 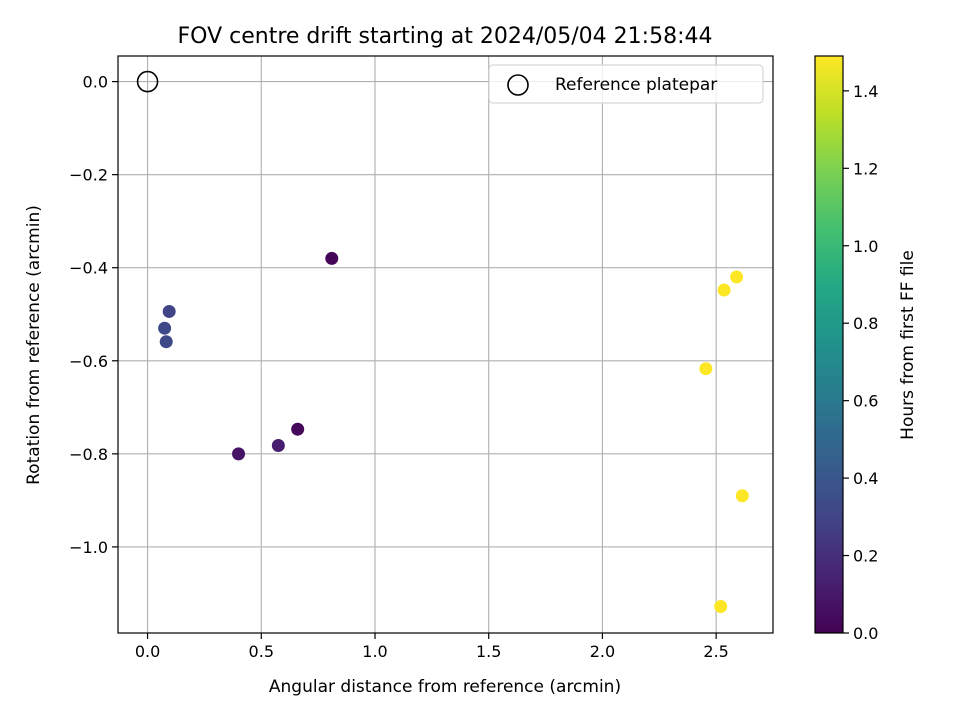 I want to click on colorbar-gradient, so click(x=829, y=344).